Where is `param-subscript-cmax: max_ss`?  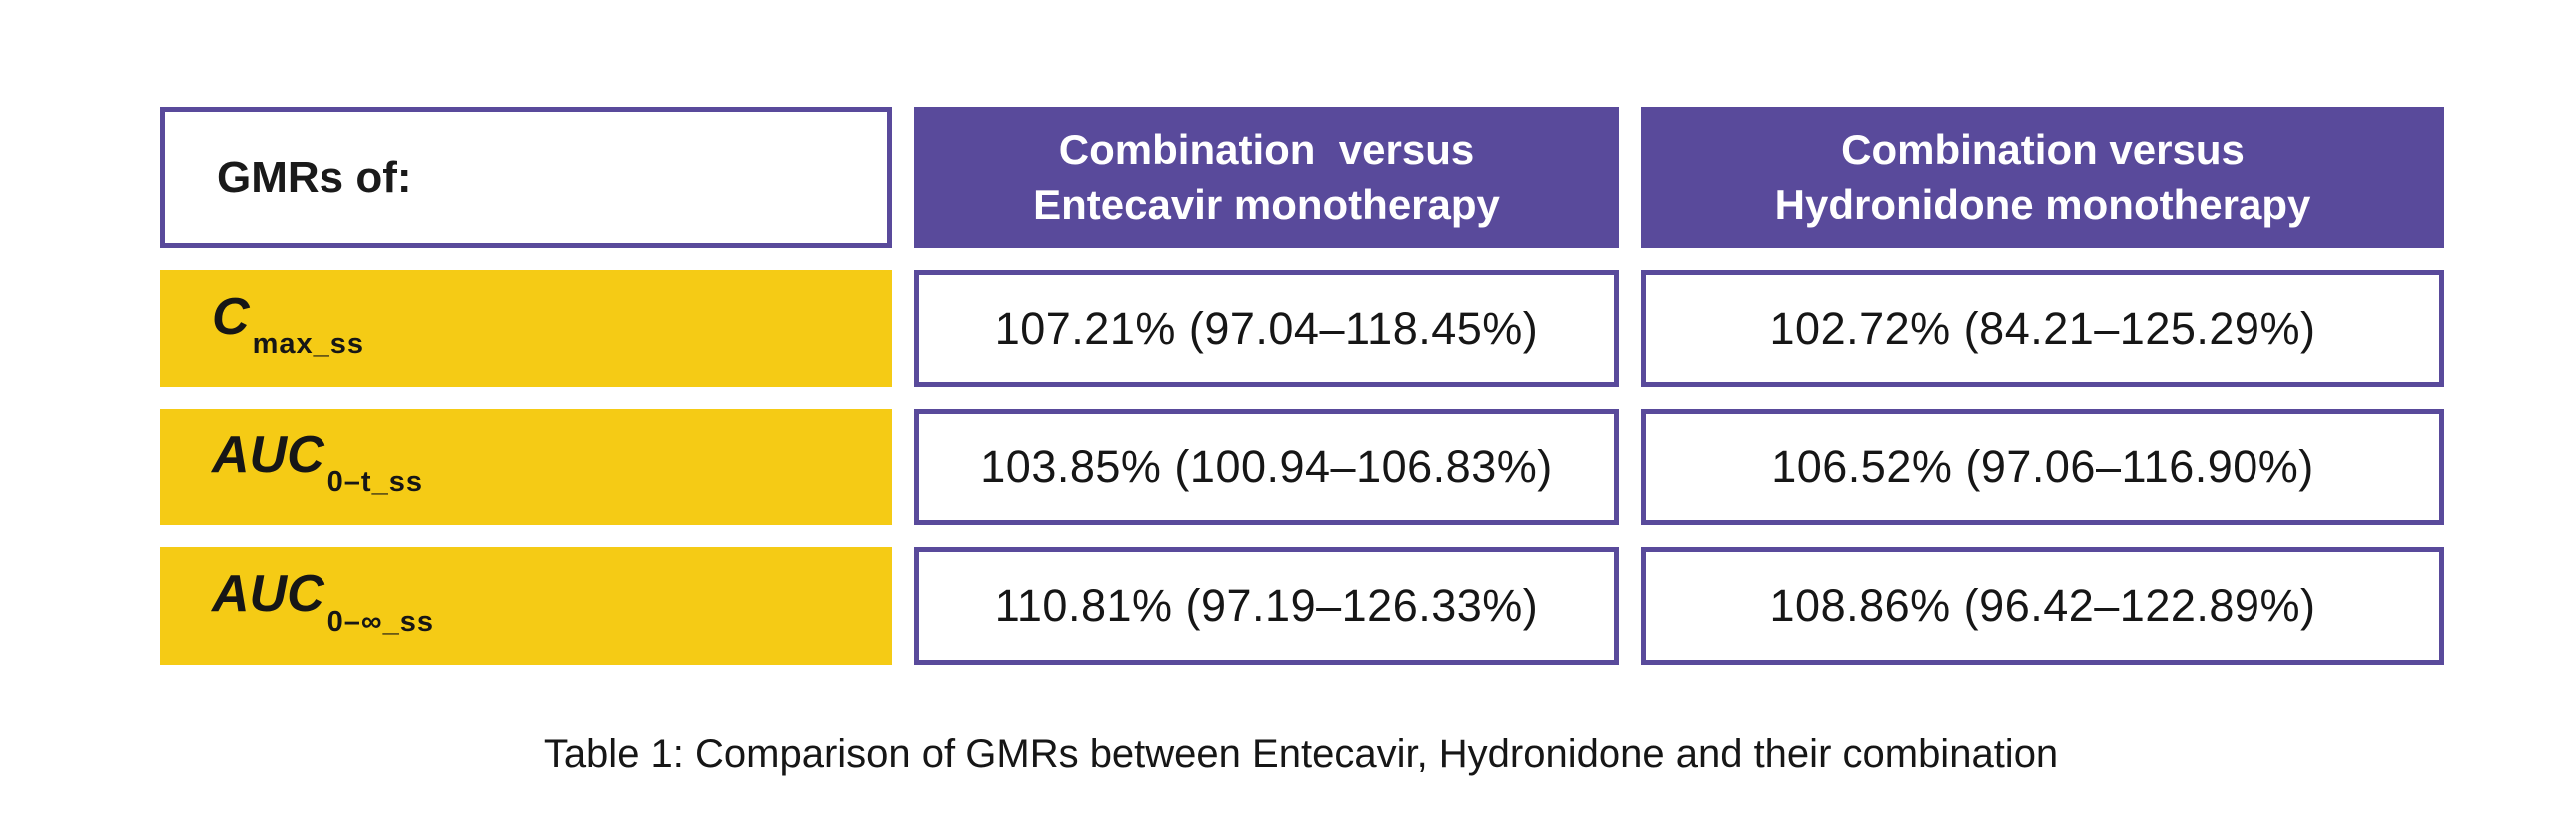
param-subscript-cmax: max_ss is located at coordinates (308, 344).